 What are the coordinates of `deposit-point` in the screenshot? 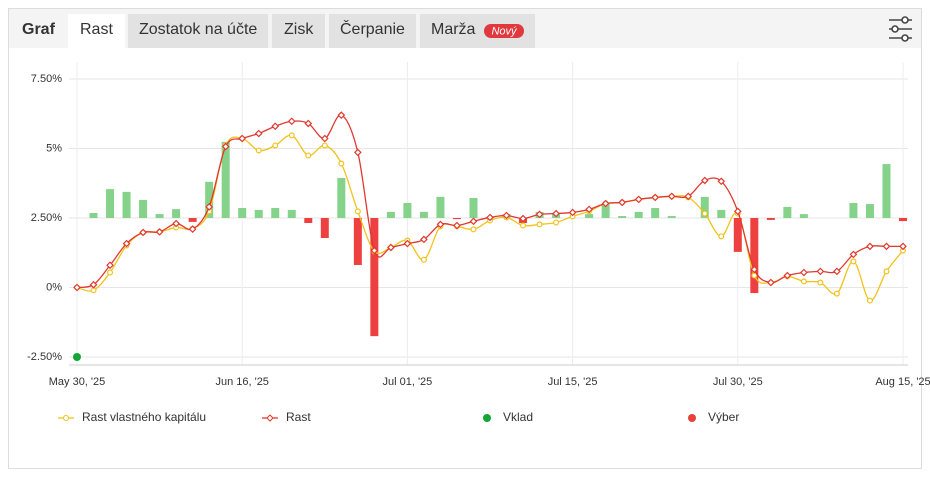 It's located at (77, 357).